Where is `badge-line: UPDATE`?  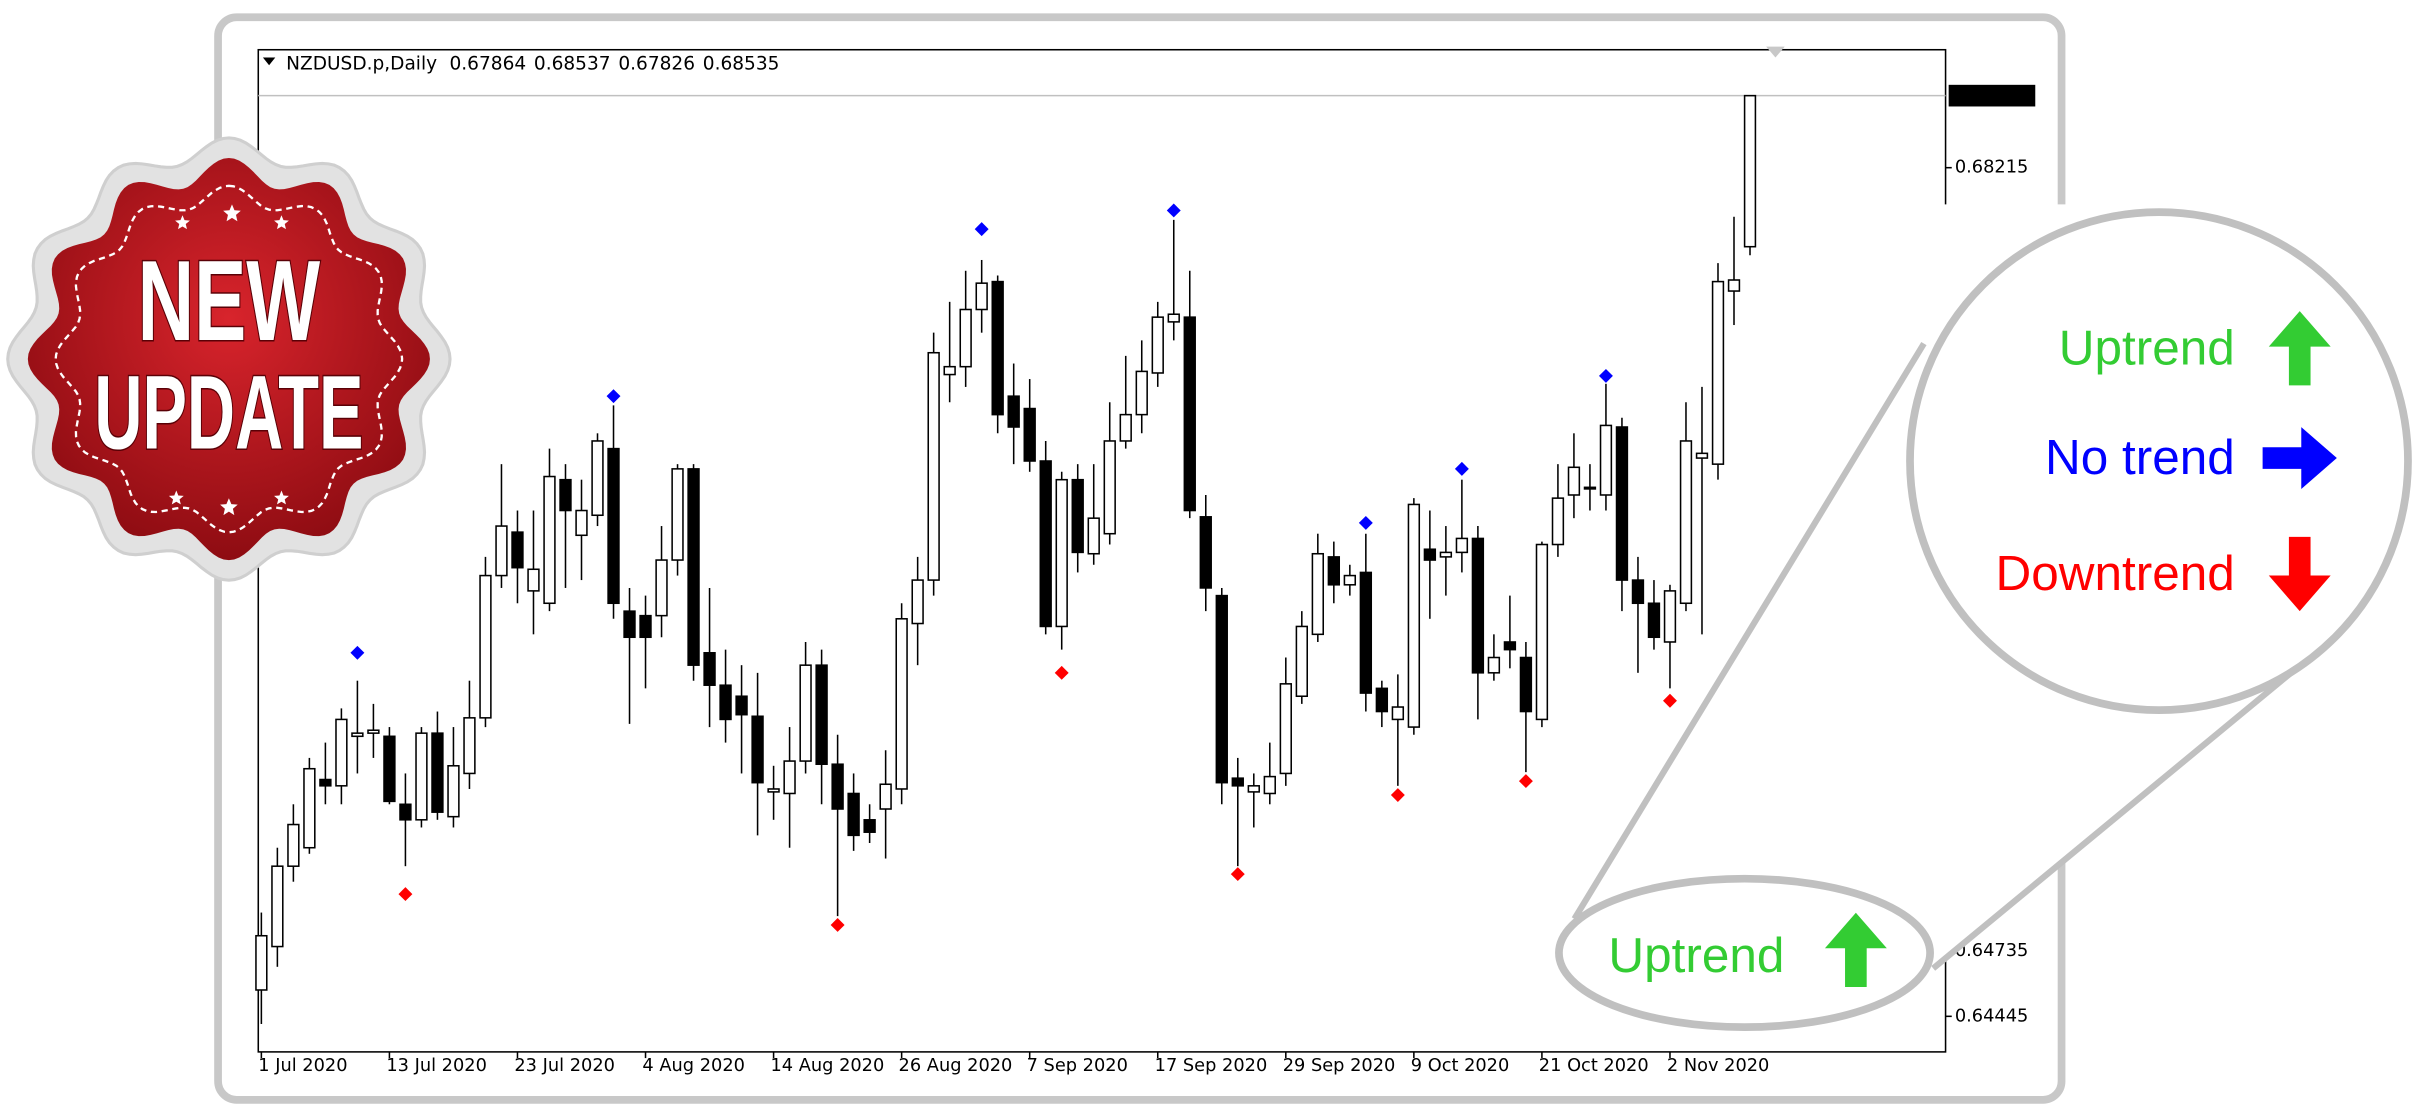
badge-line: UPDATE is located at coordinates (228, 413).